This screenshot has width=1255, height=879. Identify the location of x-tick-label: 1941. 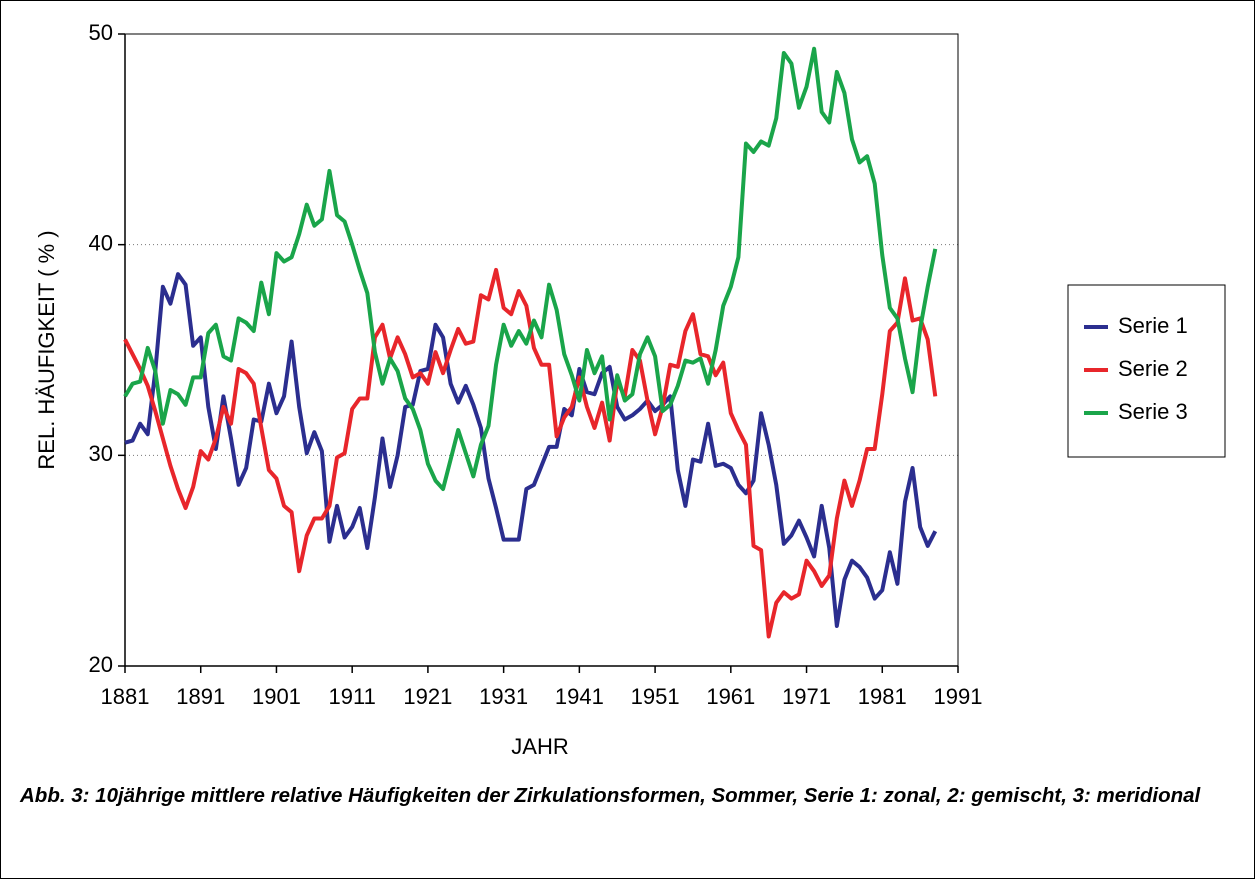
(579, 696).